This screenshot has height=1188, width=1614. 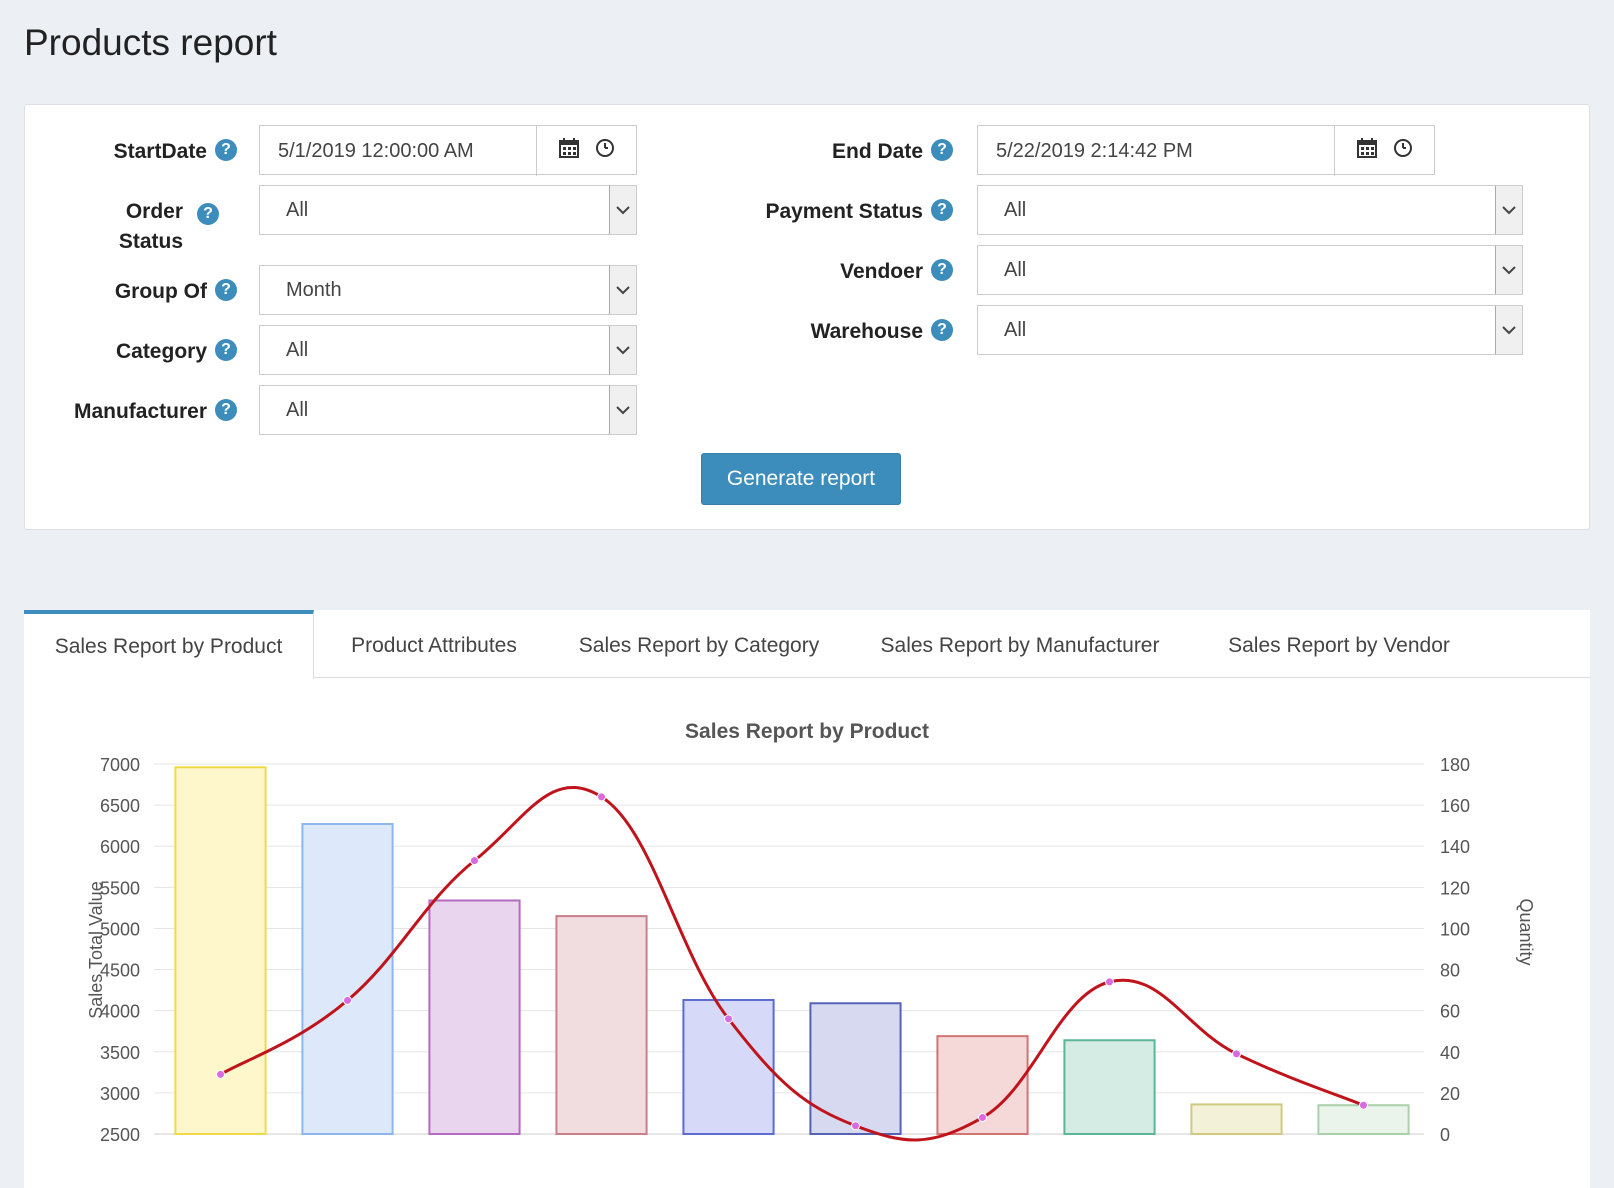 I want to click on y-tick-label: 7000, so click(x=120, y=765).